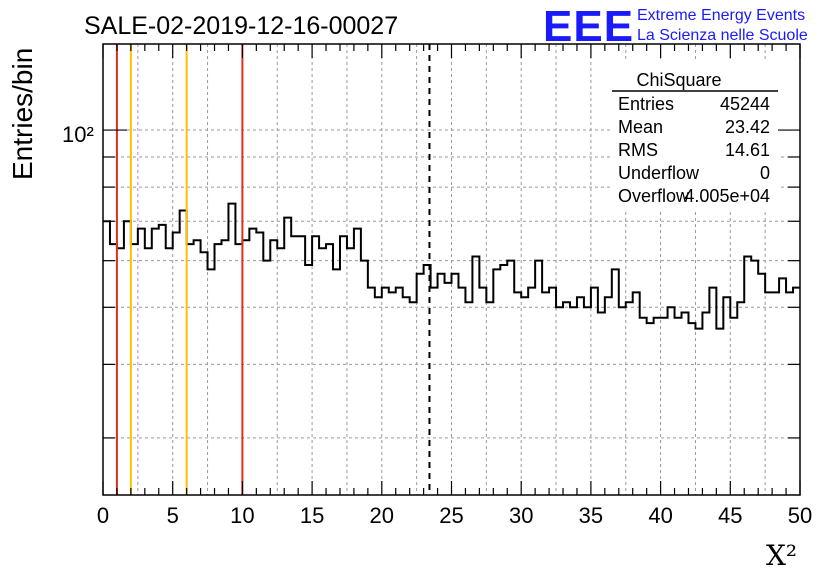 The height and width of the screenshot is (572, 836). What do you see at coordinates (521, 515) in the screenshot?
I see `x-tick-label: 30` at bounding box center [521, 515].